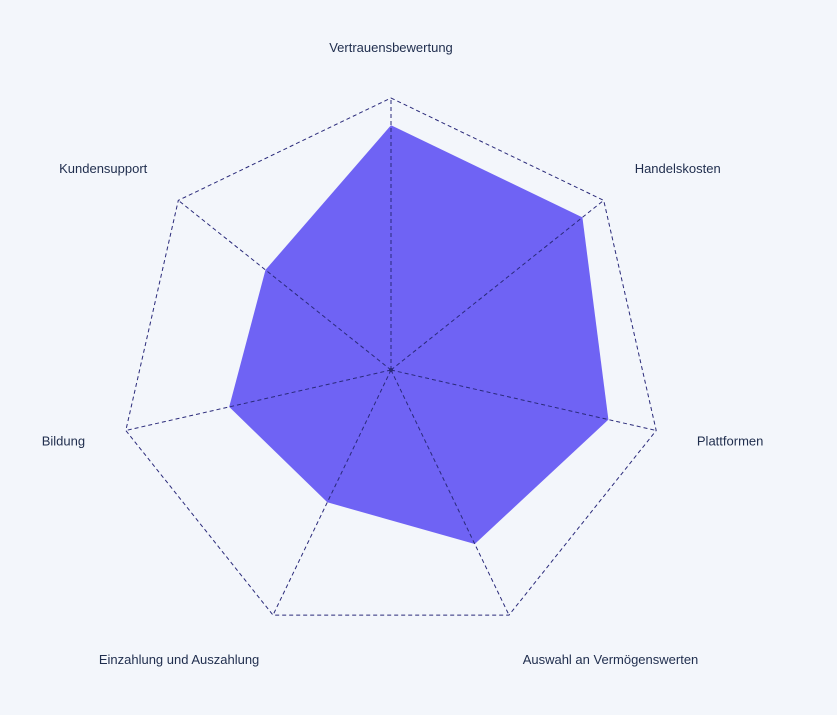 This screenshot has width=837, height=715. I want to click on center-point, so click(391, 370).